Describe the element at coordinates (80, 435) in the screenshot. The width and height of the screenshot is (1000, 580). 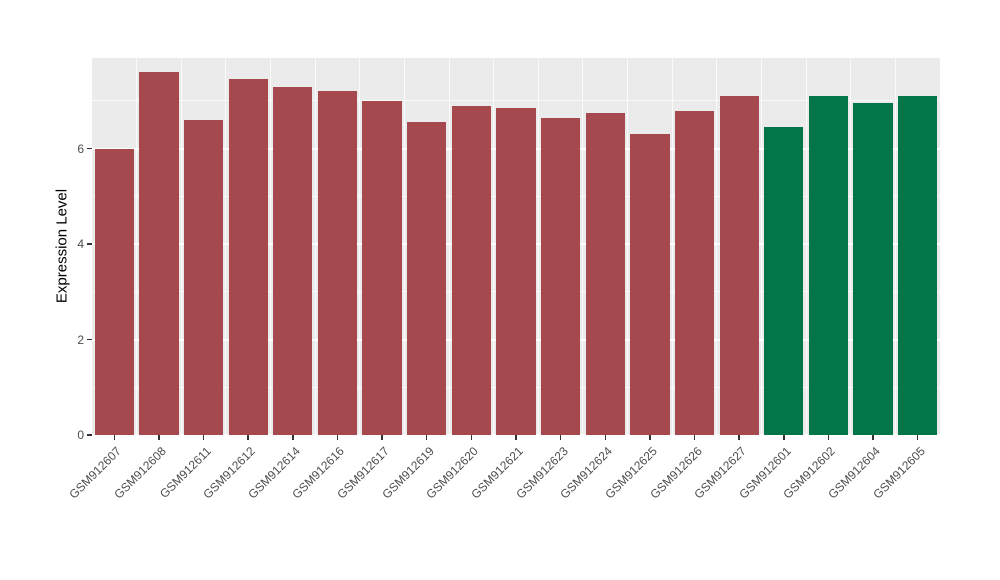
I see `y-axis-tick-label: 0` at that location.